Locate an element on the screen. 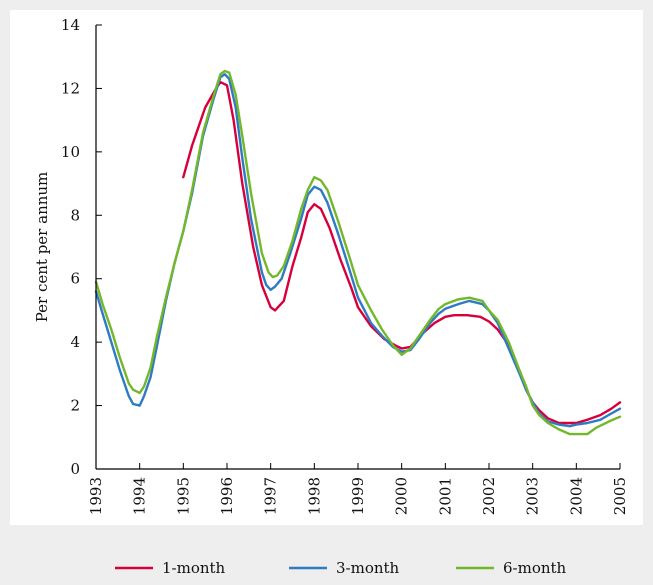 The height and width of the screenshot is (585, 653). x-tick-label: 1995 is located at coordinates (183, 496).